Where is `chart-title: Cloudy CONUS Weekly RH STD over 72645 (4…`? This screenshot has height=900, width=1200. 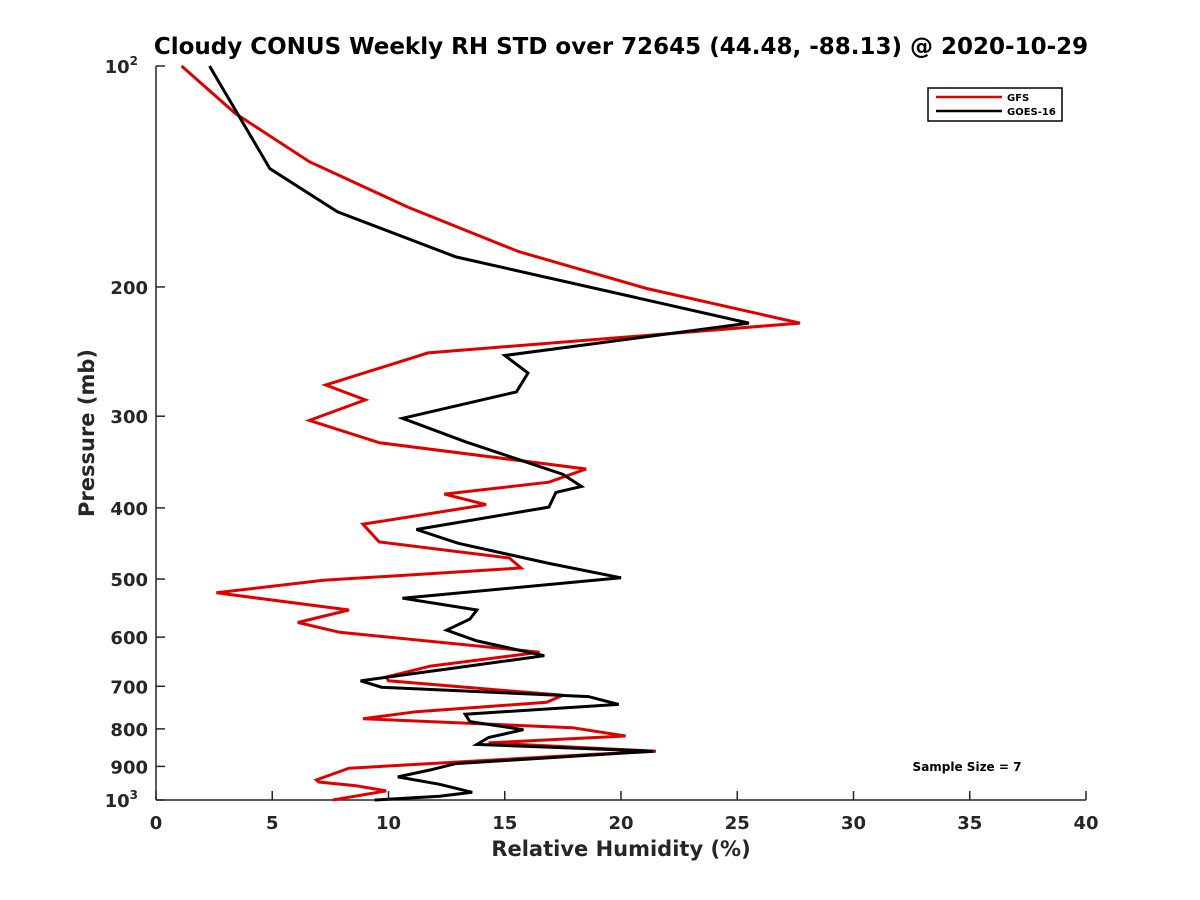
chart-title: Cloudy CONUS Weekly RH STD over 72645 (4… is located at coordinates (621, 47).